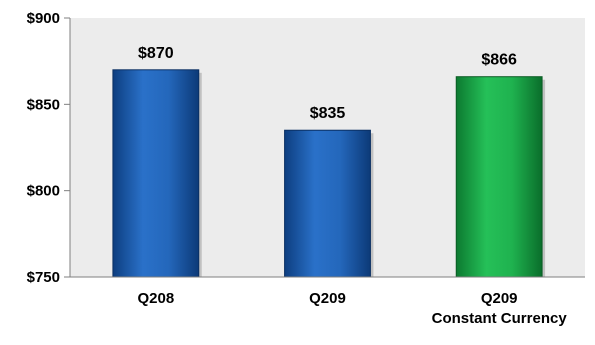 The height and width of the screenshot is (345, 595). Describe the element at coordinates (48, 148) in the screenshot. I see `y-axis: $750 $800 $850 $900` at that location.